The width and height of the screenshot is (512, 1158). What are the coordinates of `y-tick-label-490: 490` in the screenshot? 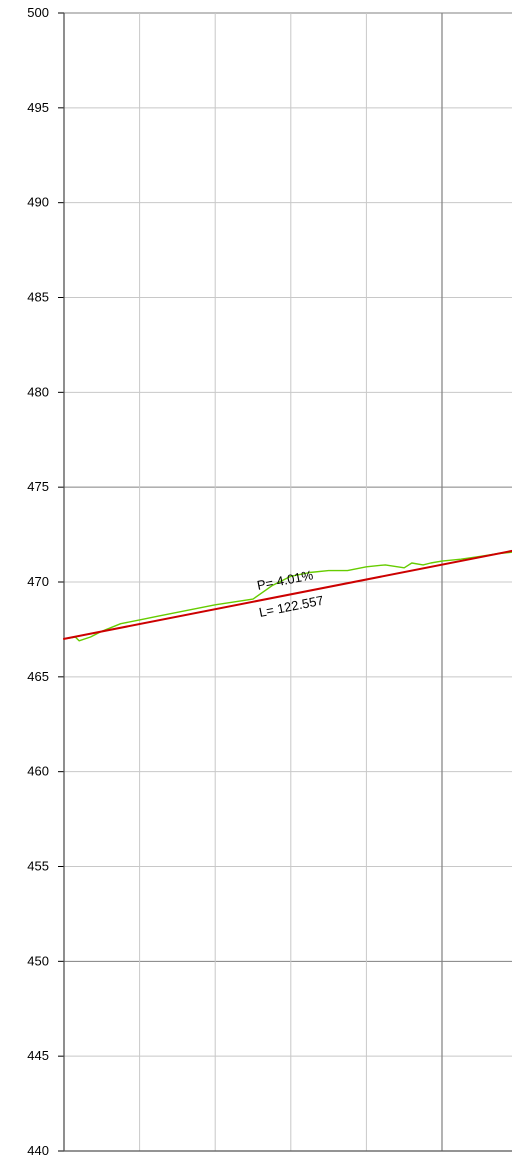 It's located at (38, 202).